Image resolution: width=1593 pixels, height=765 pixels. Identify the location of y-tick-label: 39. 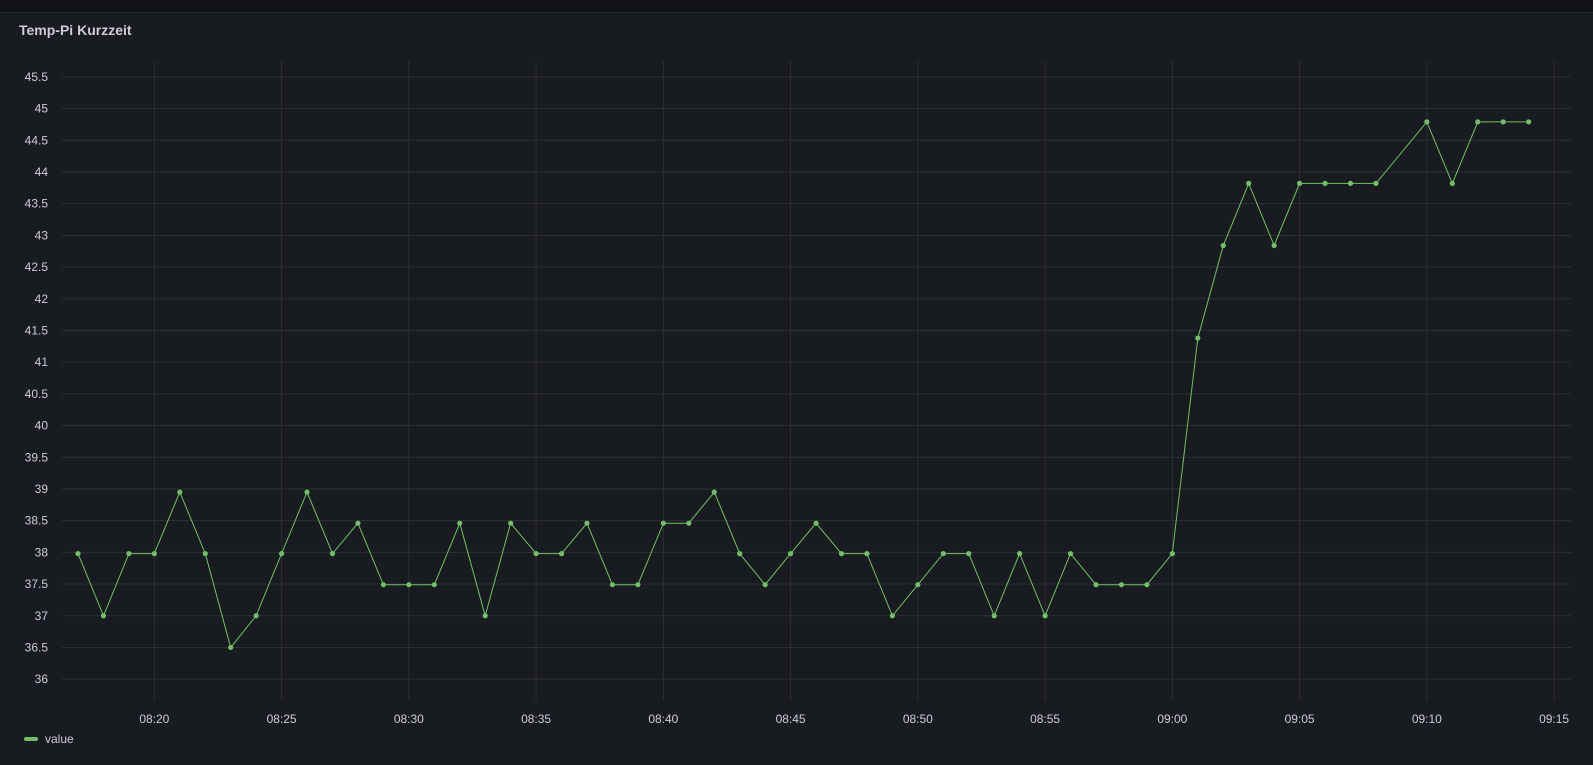
(42, 489).